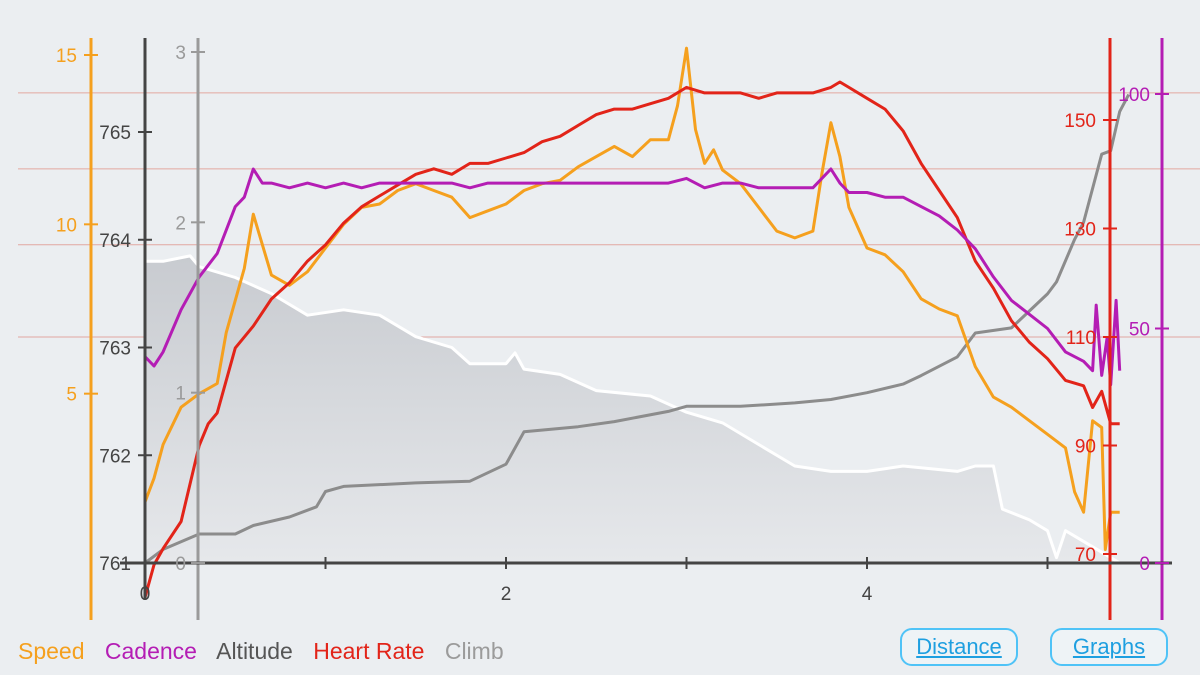  What do you see at coordinates (115, 349) in the screenshot?
I see `altitude-tick-label: 763` at bounding box center [115, 349].